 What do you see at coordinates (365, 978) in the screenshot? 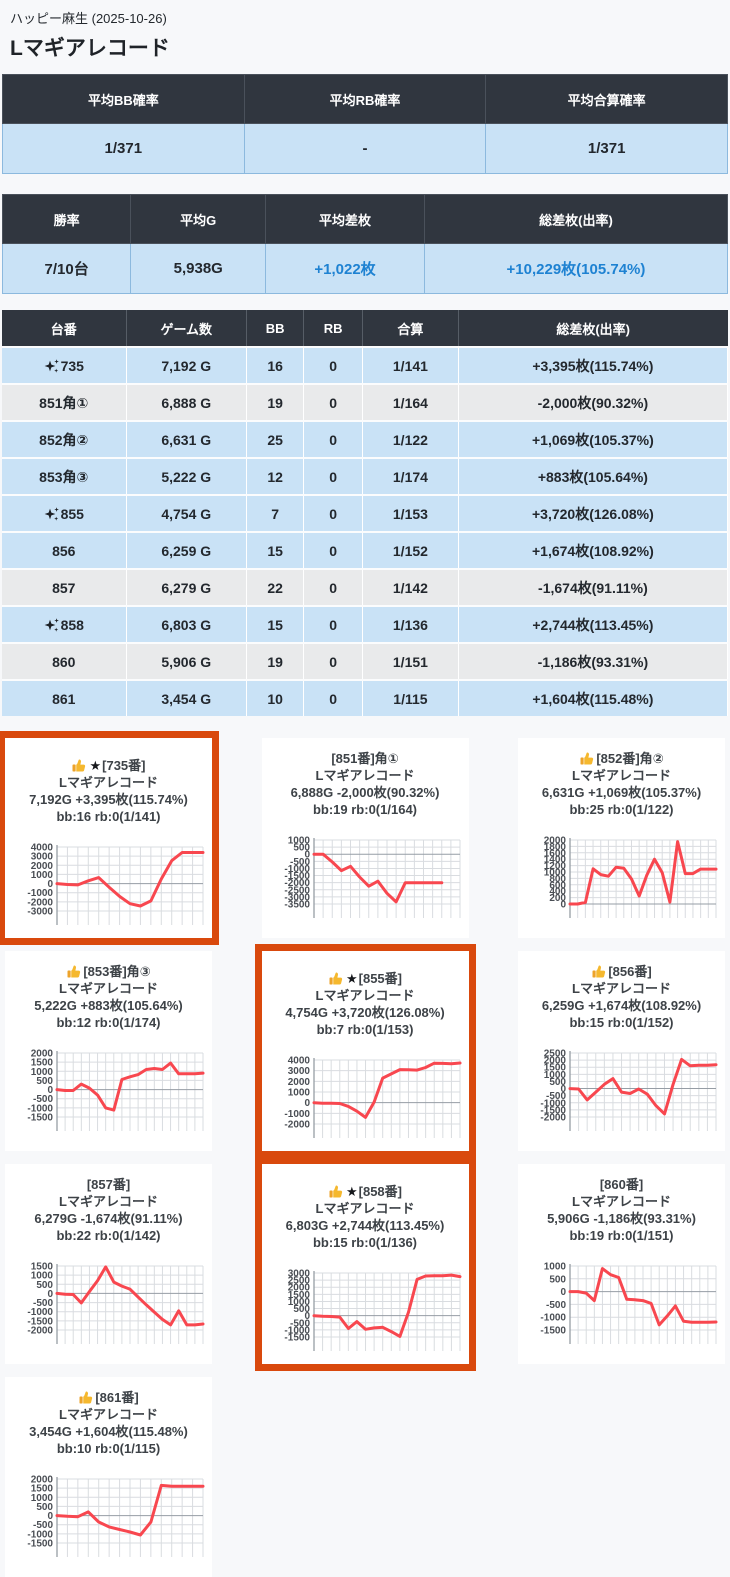
I see `card-title: ★[855番]` at bounding box center [365, 978].